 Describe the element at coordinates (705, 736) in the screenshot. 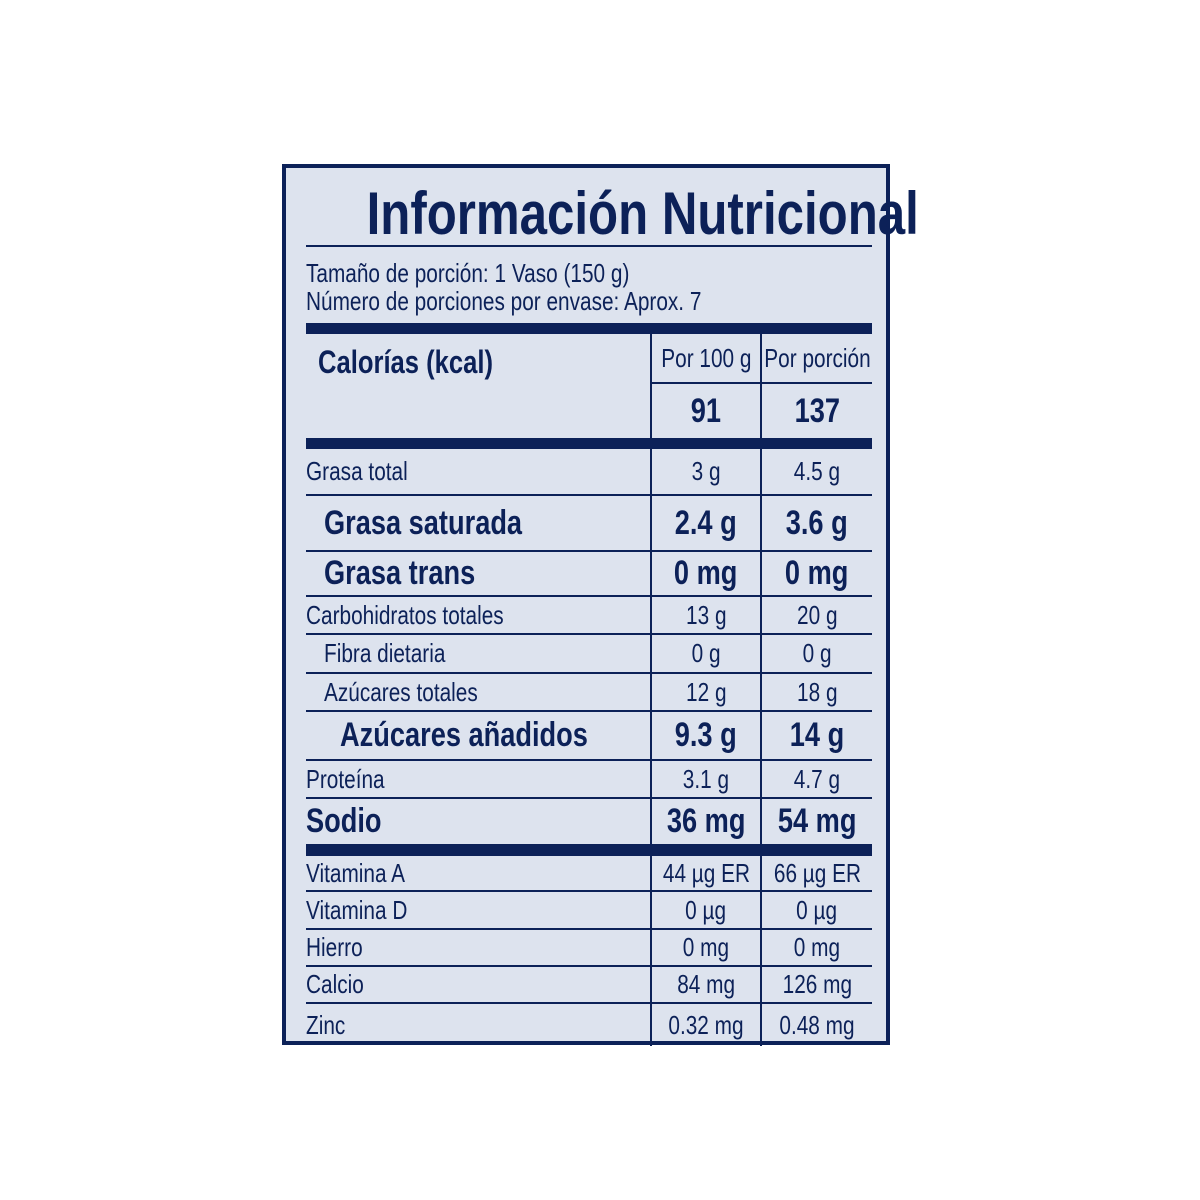

I see `value-per-100g: 9.3 g` at that location.